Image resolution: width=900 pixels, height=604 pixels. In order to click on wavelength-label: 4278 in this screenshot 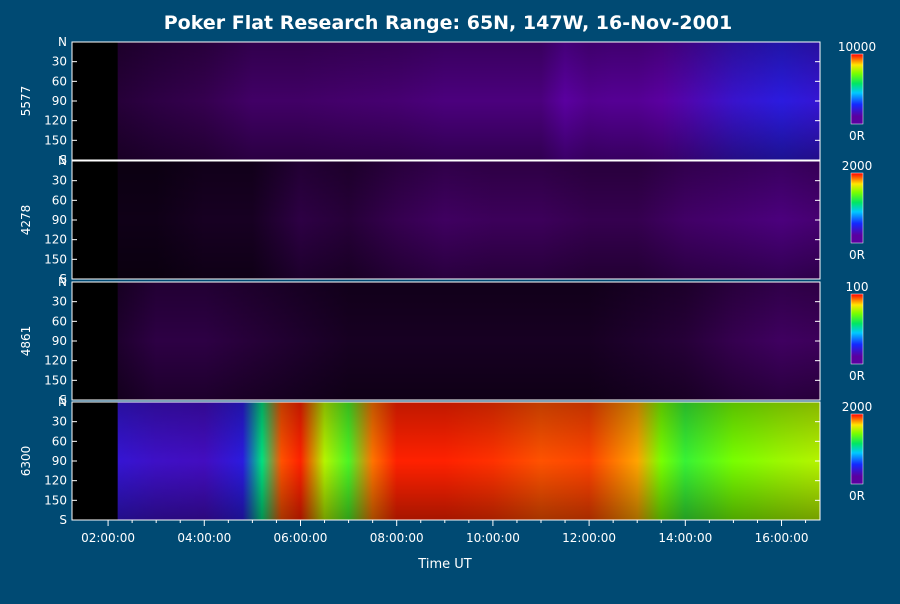, I will do `click(26, 220)`.